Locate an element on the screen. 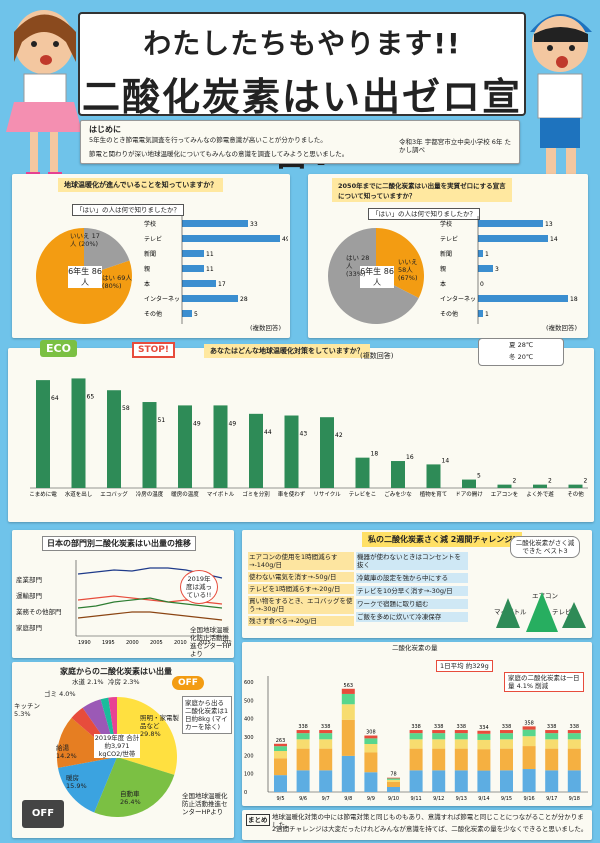 This screenshot has height=843, width=600. co2-y-tick-4: 400 is located at coordinates (249, 720).